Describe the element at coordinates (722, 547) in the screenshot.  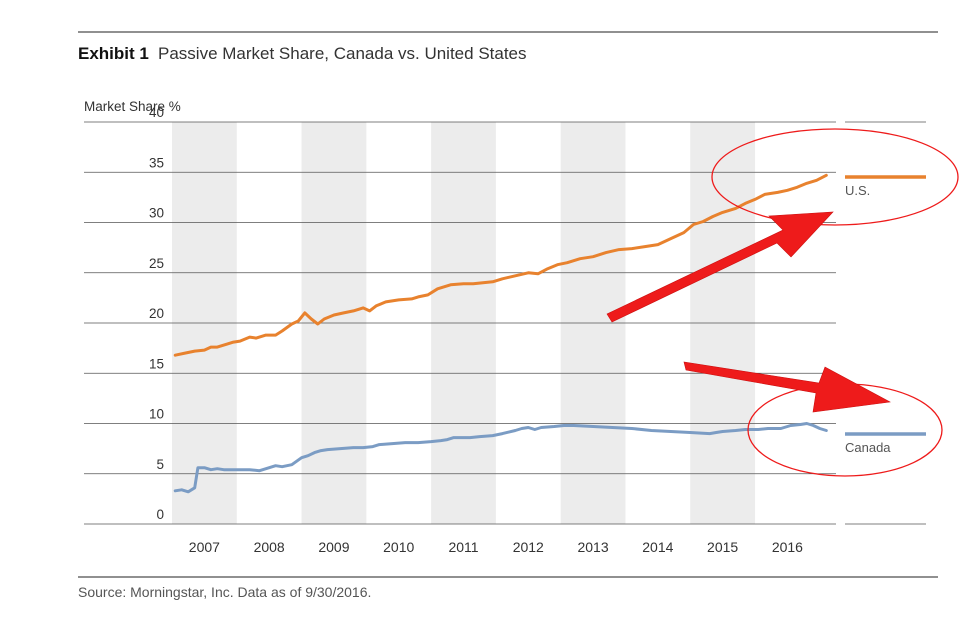
I see `x-tick-label-2015: 2015` at that location.